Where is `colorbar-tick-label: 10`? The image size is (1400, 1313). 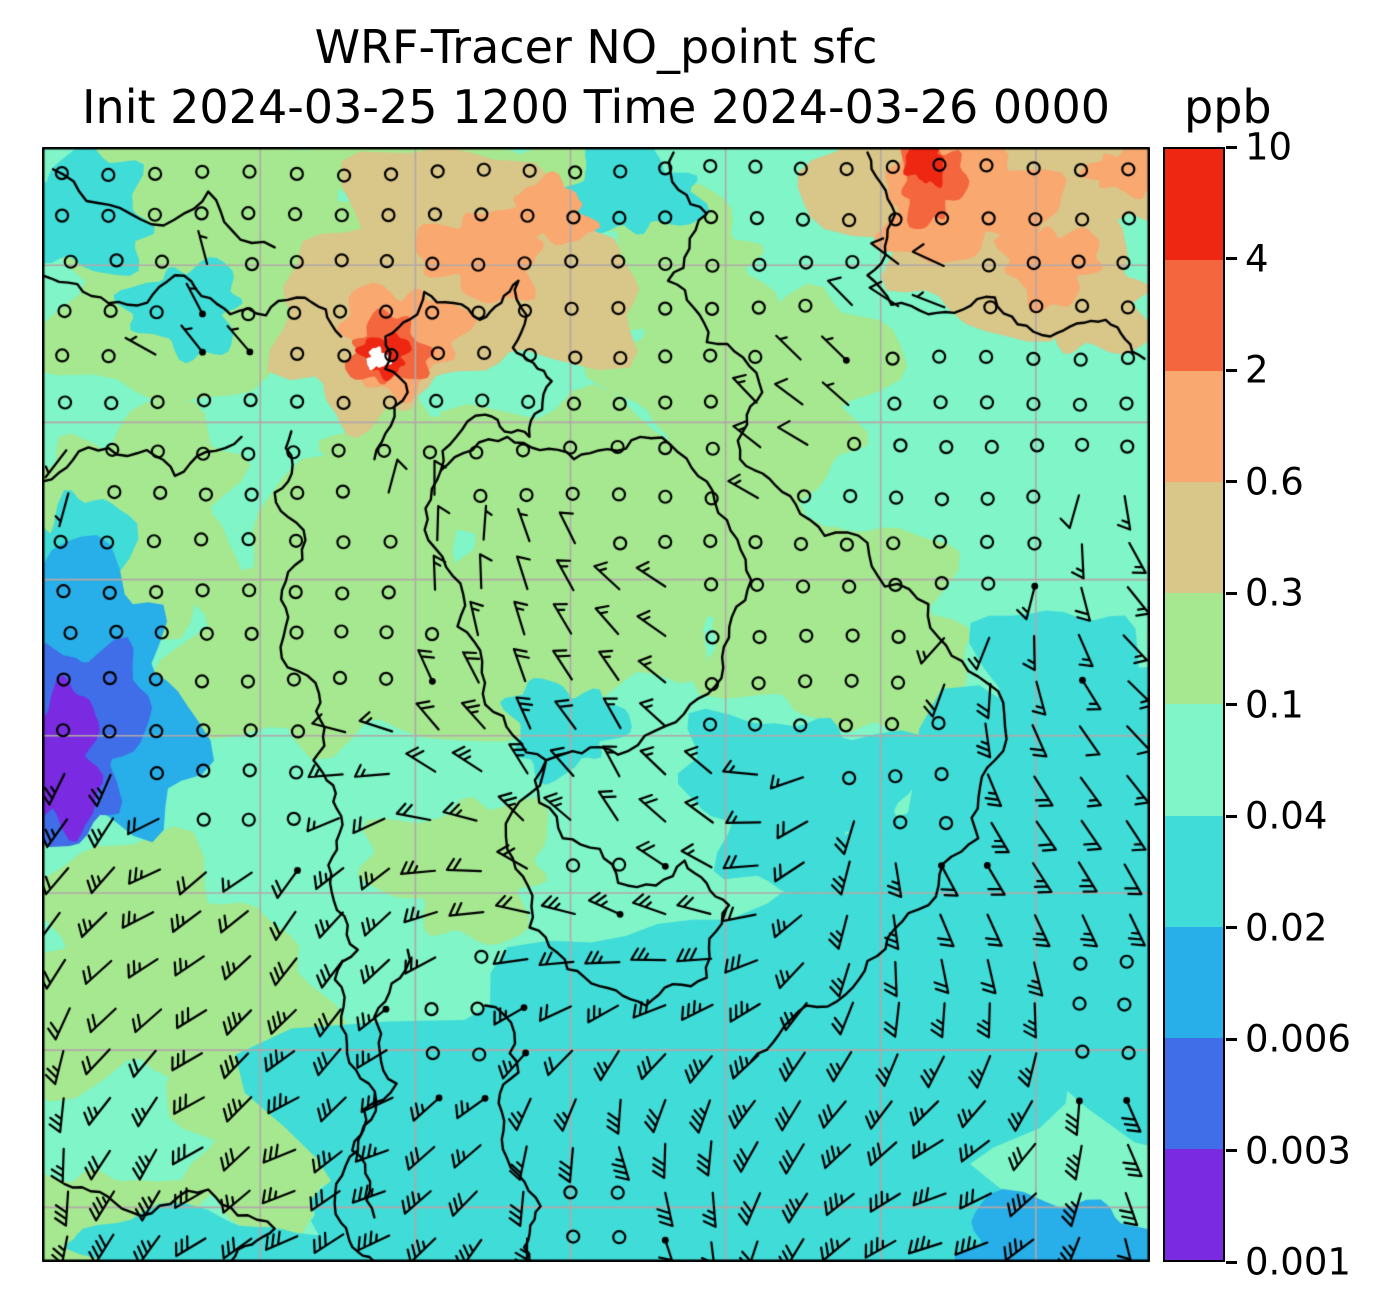
colorbar-tick-label: 10 is located at coordinates (1269, 147).